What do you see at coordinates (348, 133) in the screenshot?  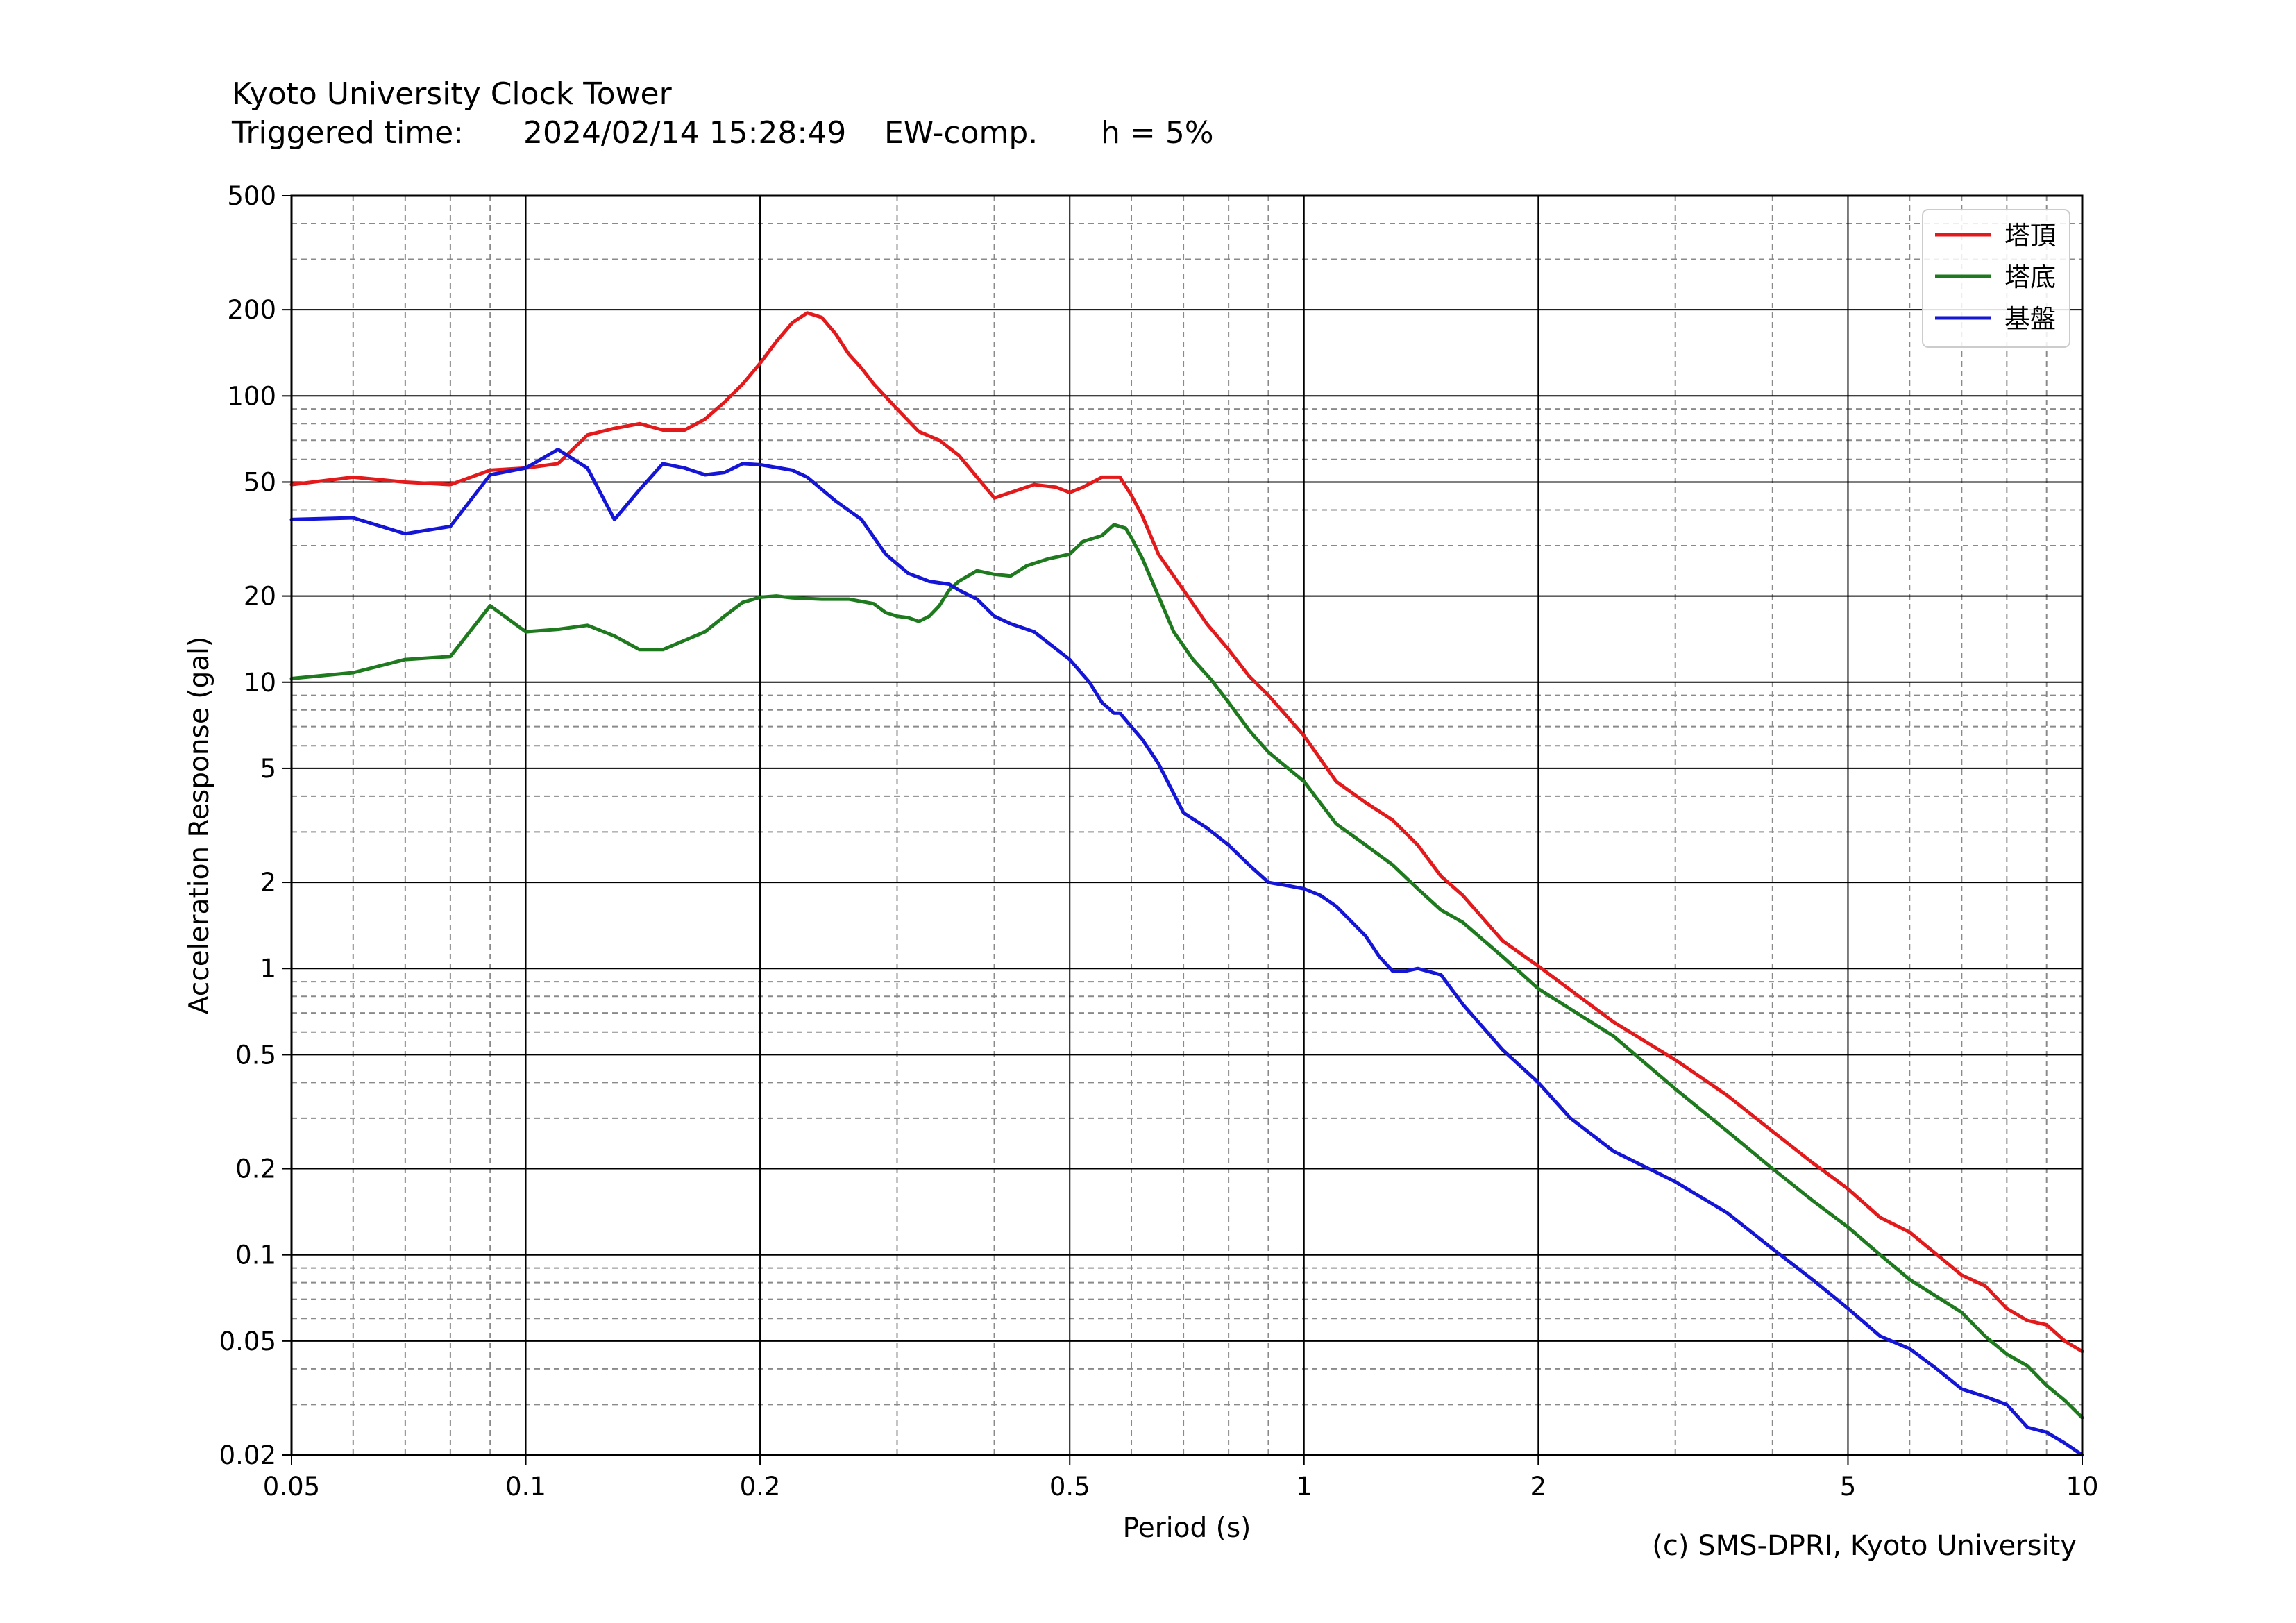 I see `triggered-time-label: Triggered time:` at bounding box center [348, 133].